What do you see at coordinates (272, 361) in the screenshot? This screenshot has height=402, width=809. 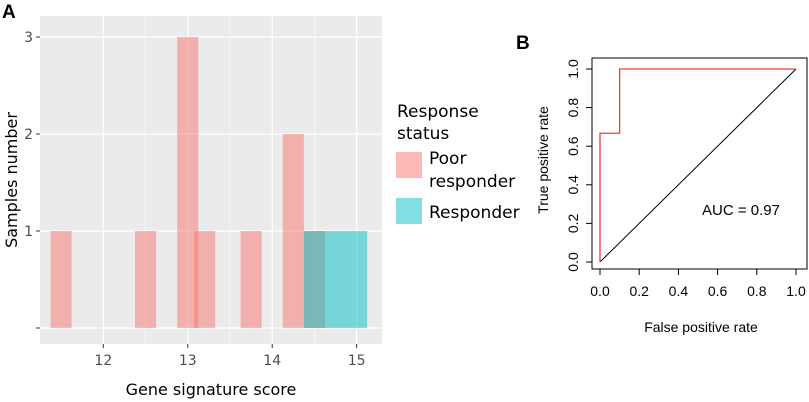 I see `histogram-x-tick-label: 14` at bounding box center [272, 361].